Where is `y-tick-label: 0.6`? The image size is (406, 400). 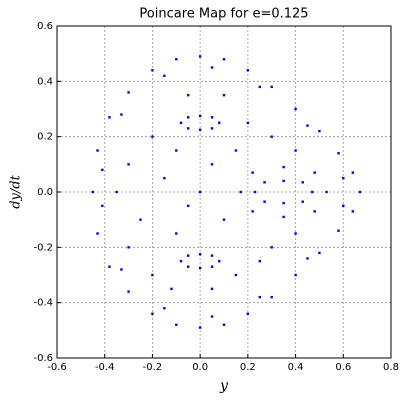
y-tick-label: 0.6 is located at coordinates (45, 26).